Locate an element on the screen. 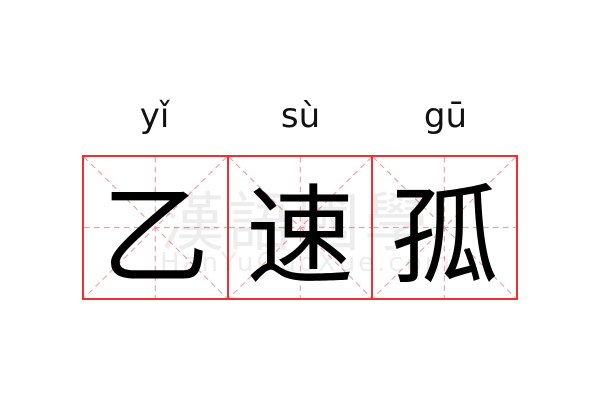  pinyin-1: yǐ is located at coordinates (154, 116).